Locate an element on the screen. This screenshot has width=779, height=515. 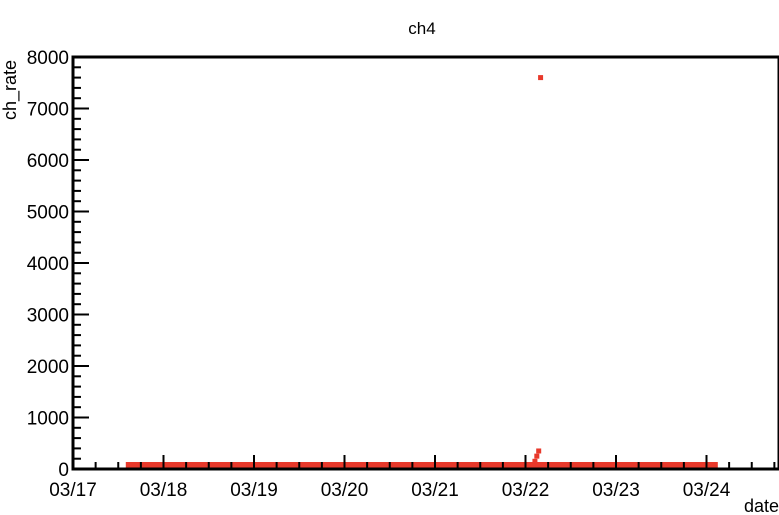
y-axis: 0 1000 2000 3000 4000 5000 6000 7000 8000 is located at coordinates (58, 264).